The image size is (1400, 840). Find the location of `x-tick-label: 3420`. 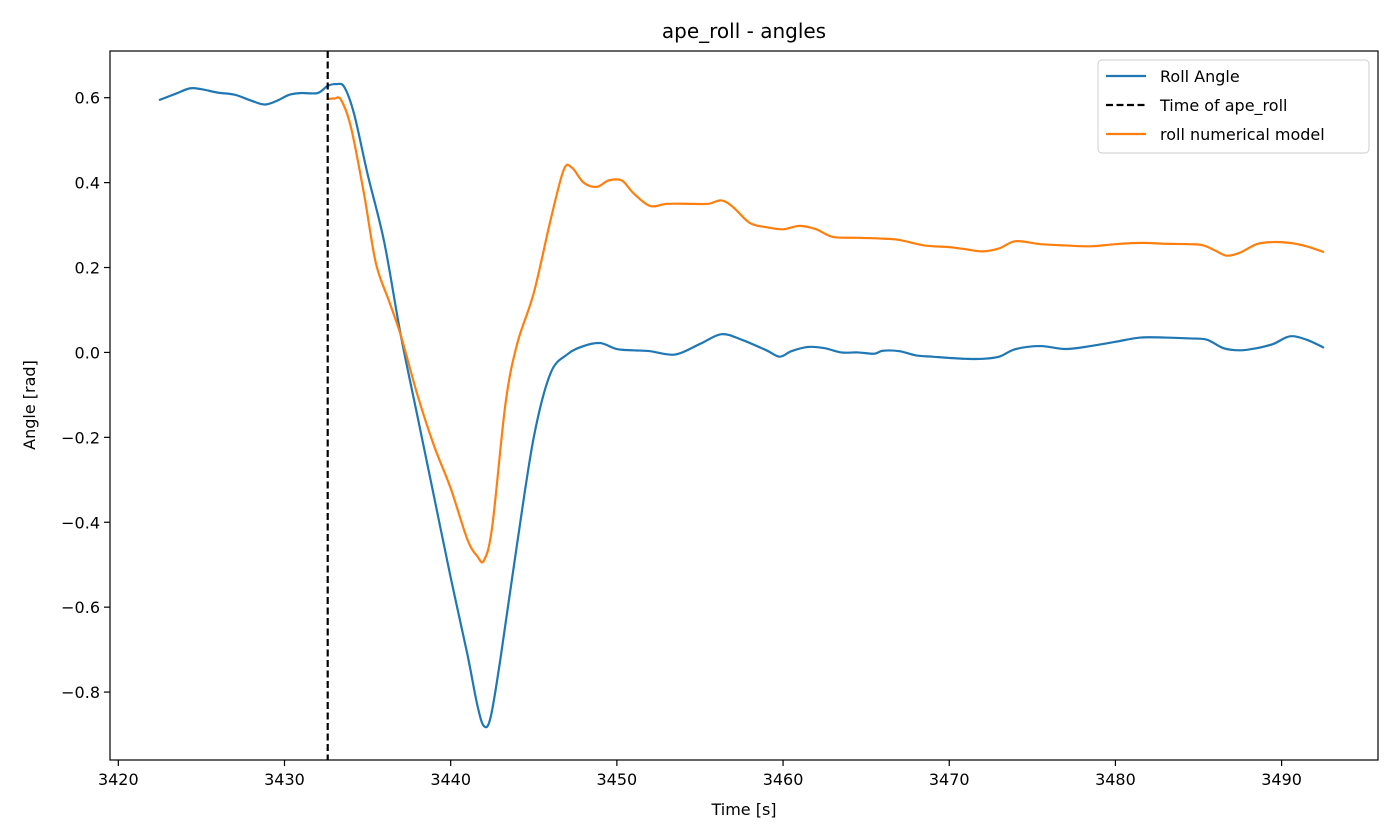

x-tick-label: 3420 is located at coordinates (118, 779).